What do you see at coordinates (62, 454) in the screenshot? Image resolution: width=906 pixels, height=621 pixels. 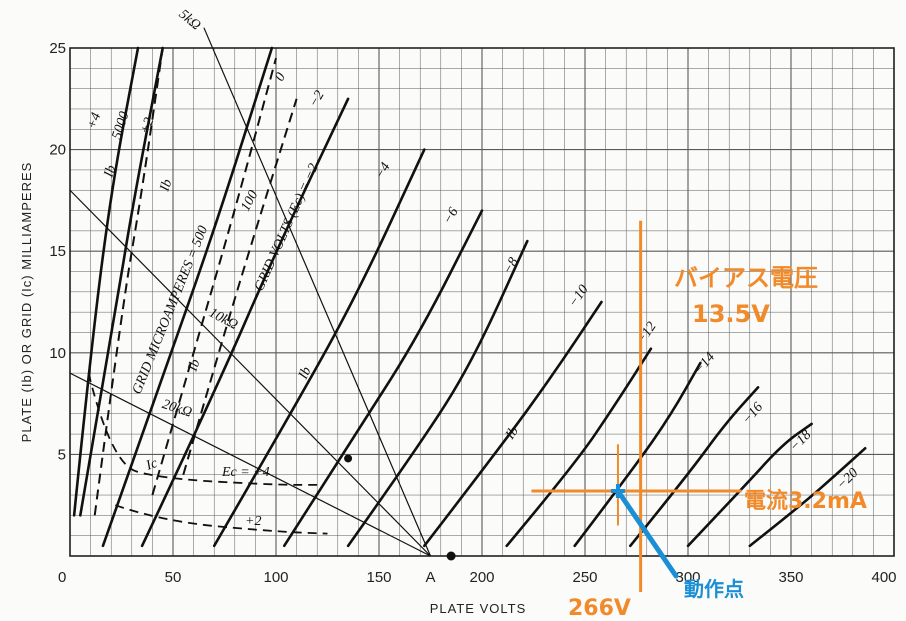 I see `y-tick-label: 5` at bounding box center [62, 454].